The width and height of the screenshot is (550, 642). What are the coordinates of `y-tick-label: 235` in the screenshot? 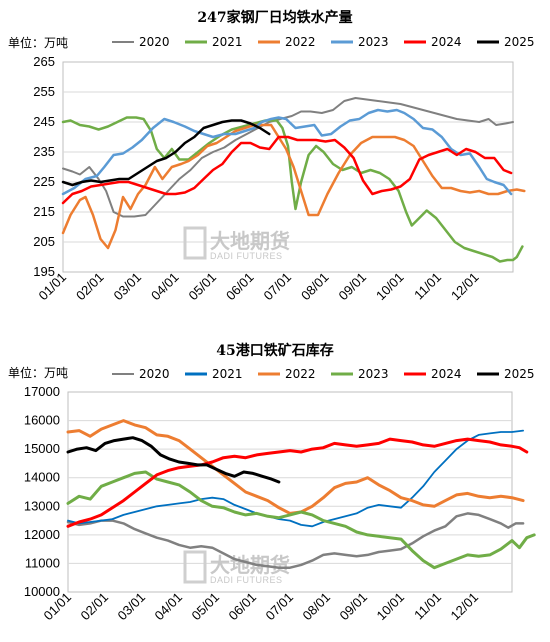 It's located at (44, 151).